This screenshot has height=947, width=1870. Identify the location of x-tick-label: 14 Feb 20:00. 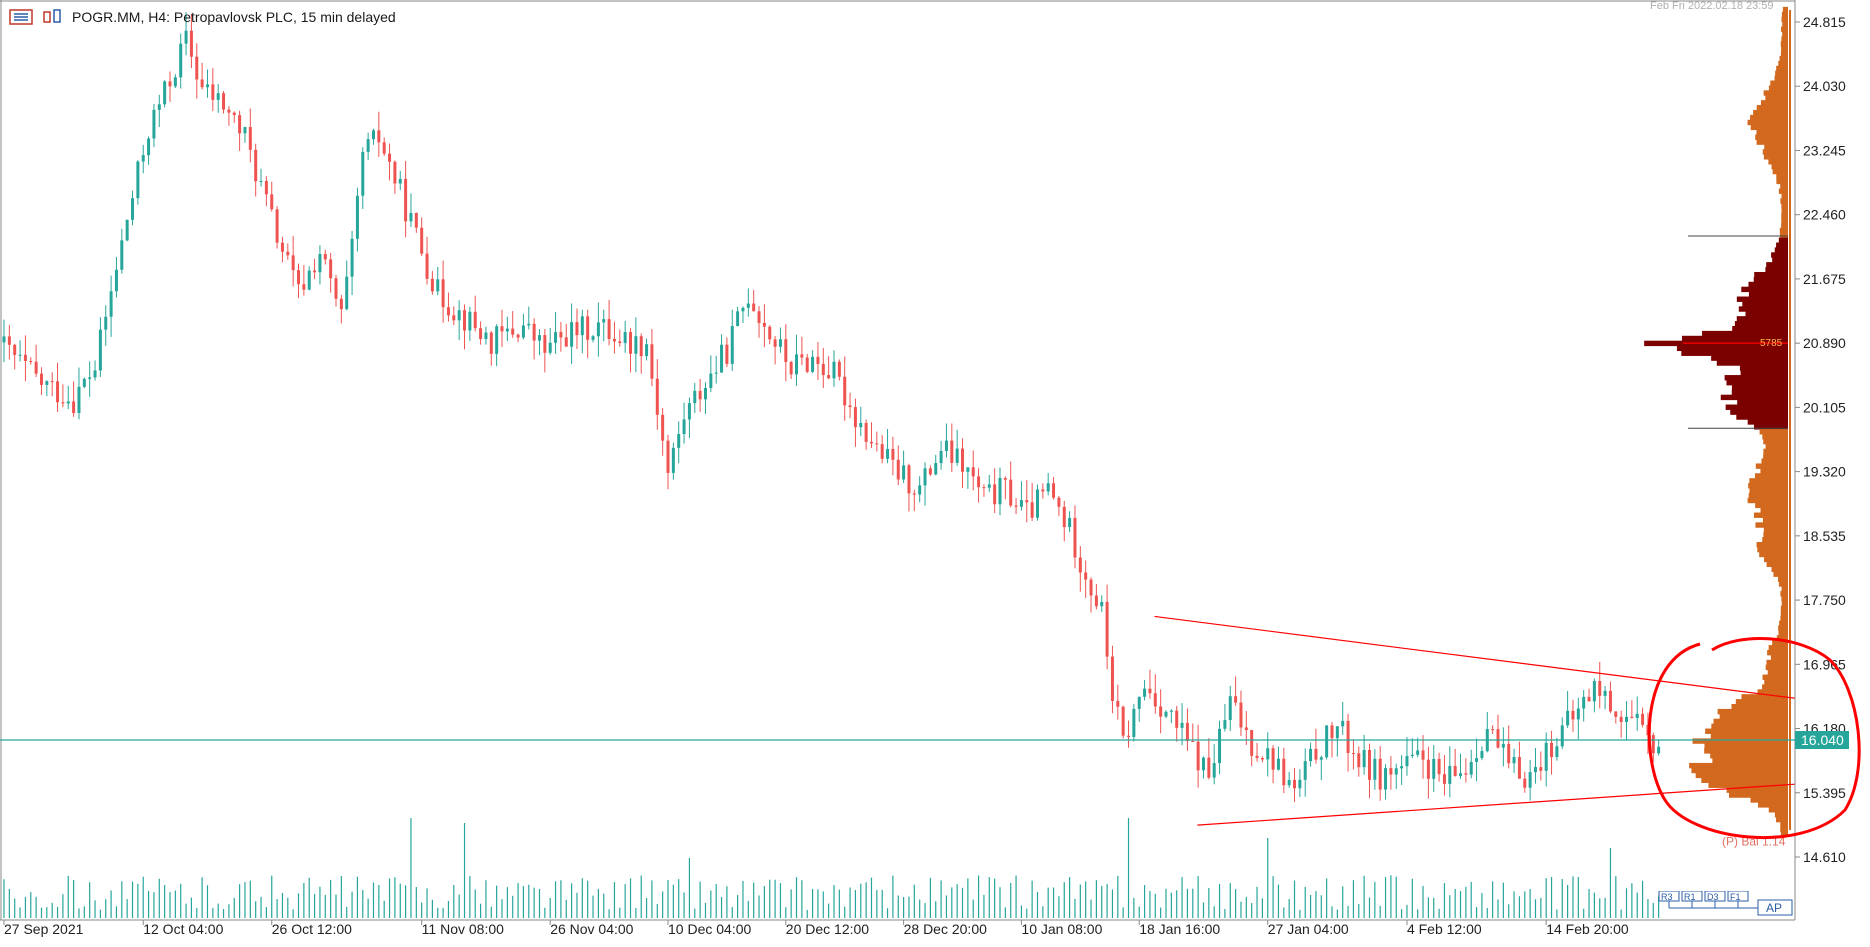
(1587, 929).